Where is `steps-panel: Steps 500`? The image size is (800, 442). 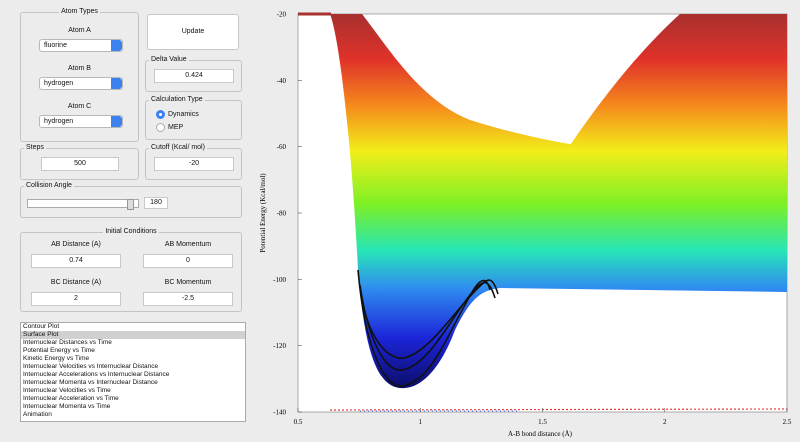 steps-panel: Steps 500 is located at coordinates (79, 162).